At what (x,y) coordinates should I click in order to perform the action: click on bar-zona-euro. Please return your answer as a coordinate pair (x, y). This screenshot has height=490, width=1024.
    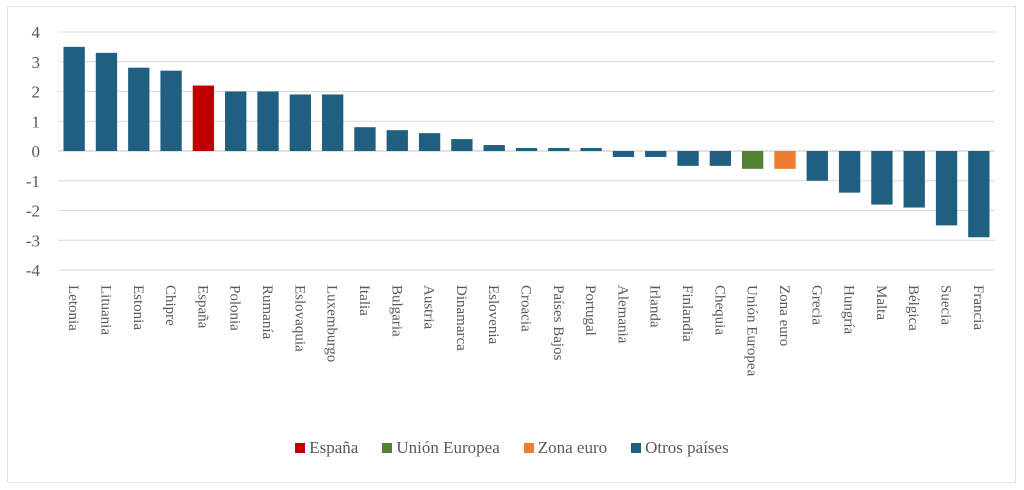
    Looking at the image, I should click on (785, 160).